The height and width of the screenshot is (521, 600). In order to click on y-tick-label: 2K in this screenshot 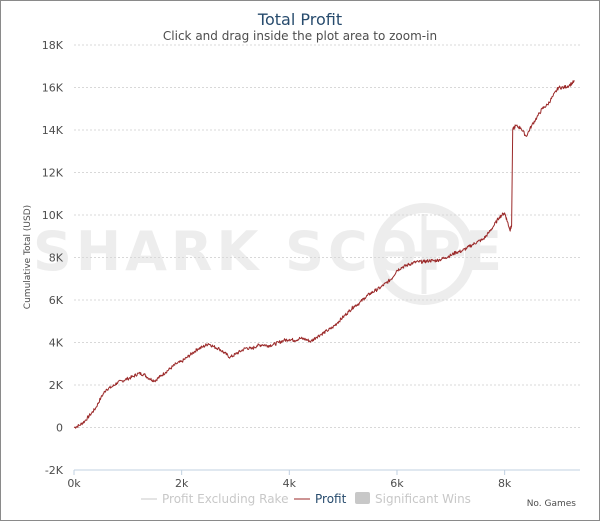, I will do `click(56, 385)`.